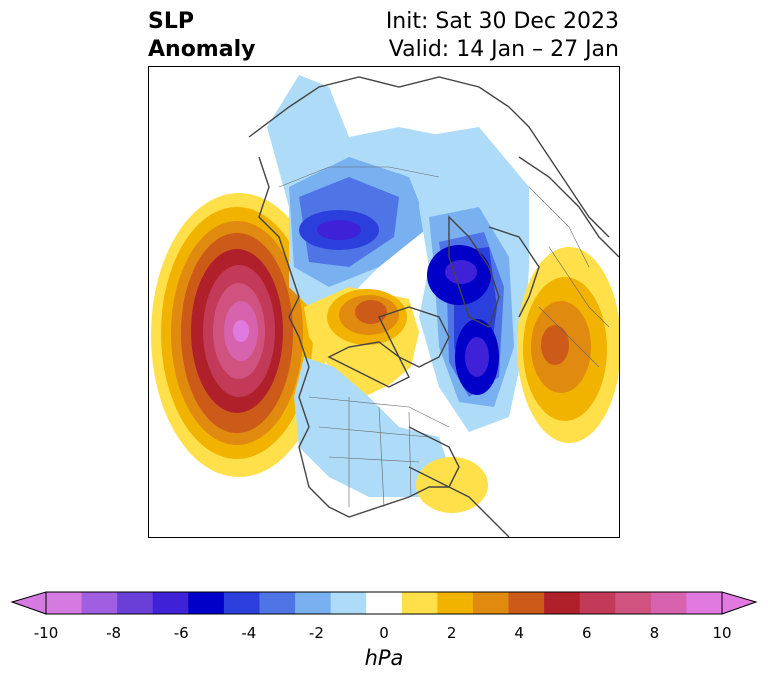  What do you see at coordinates (568, 345) in the screenshot?
I see `positive-anomaly-eastern-europe` at bounding box center [568, 345].